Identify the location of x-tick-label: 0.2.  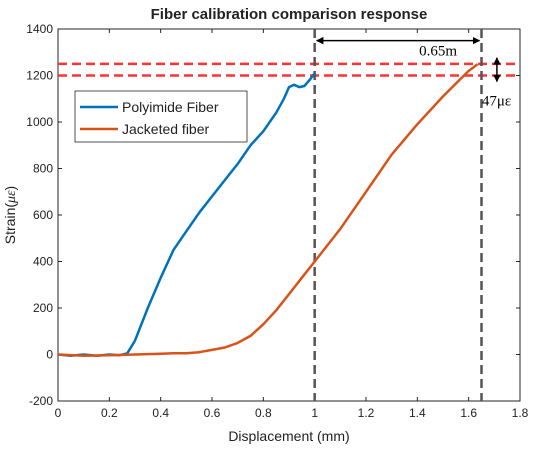
(109, 413).